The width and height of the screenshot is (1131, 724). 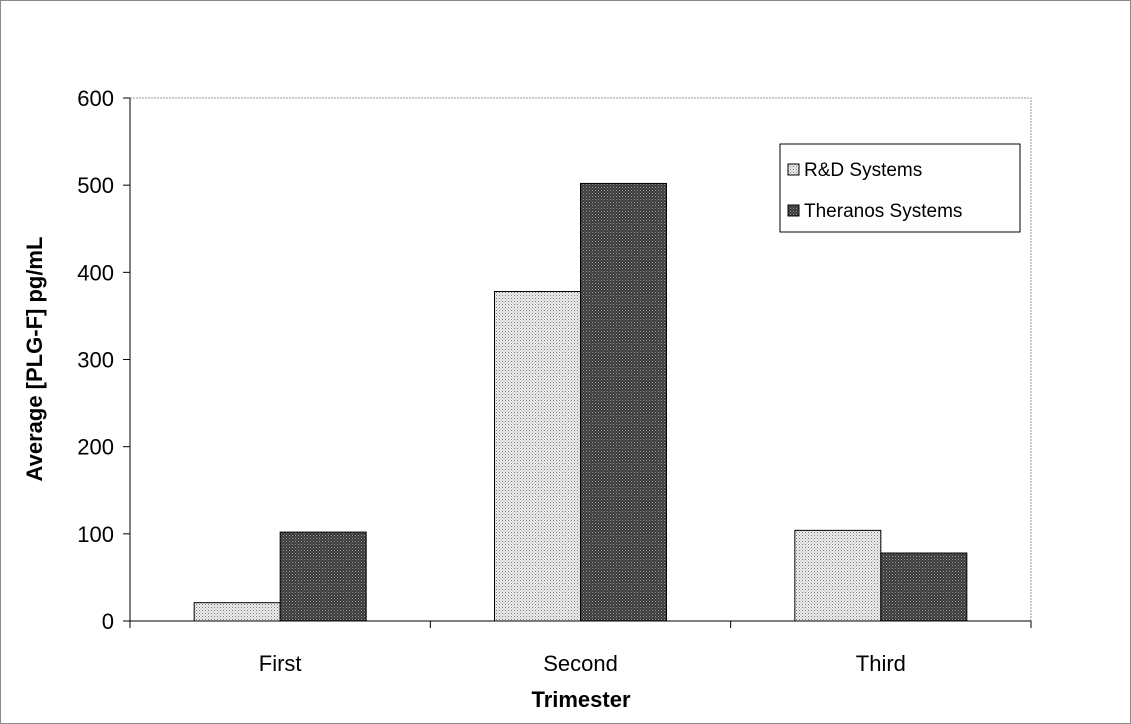 What do you see at coordinates (280, 663) in the screenshot?
I see `x-tick-label-first: First` at bounding box center [280, 663].